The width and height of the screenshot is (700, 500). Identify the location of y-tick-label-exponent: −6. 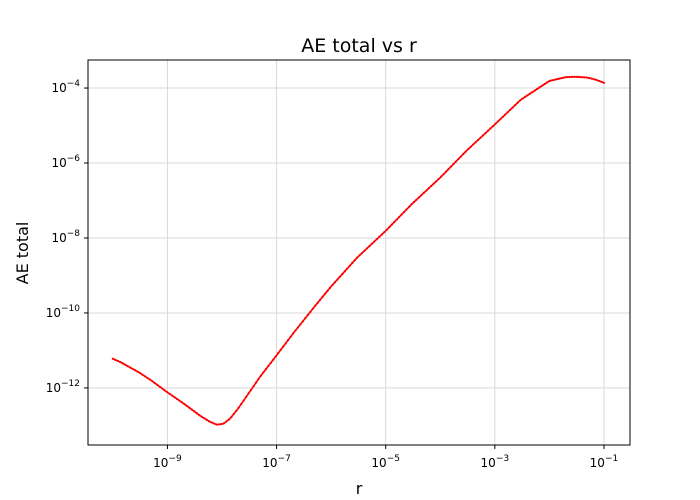
(74, 159).